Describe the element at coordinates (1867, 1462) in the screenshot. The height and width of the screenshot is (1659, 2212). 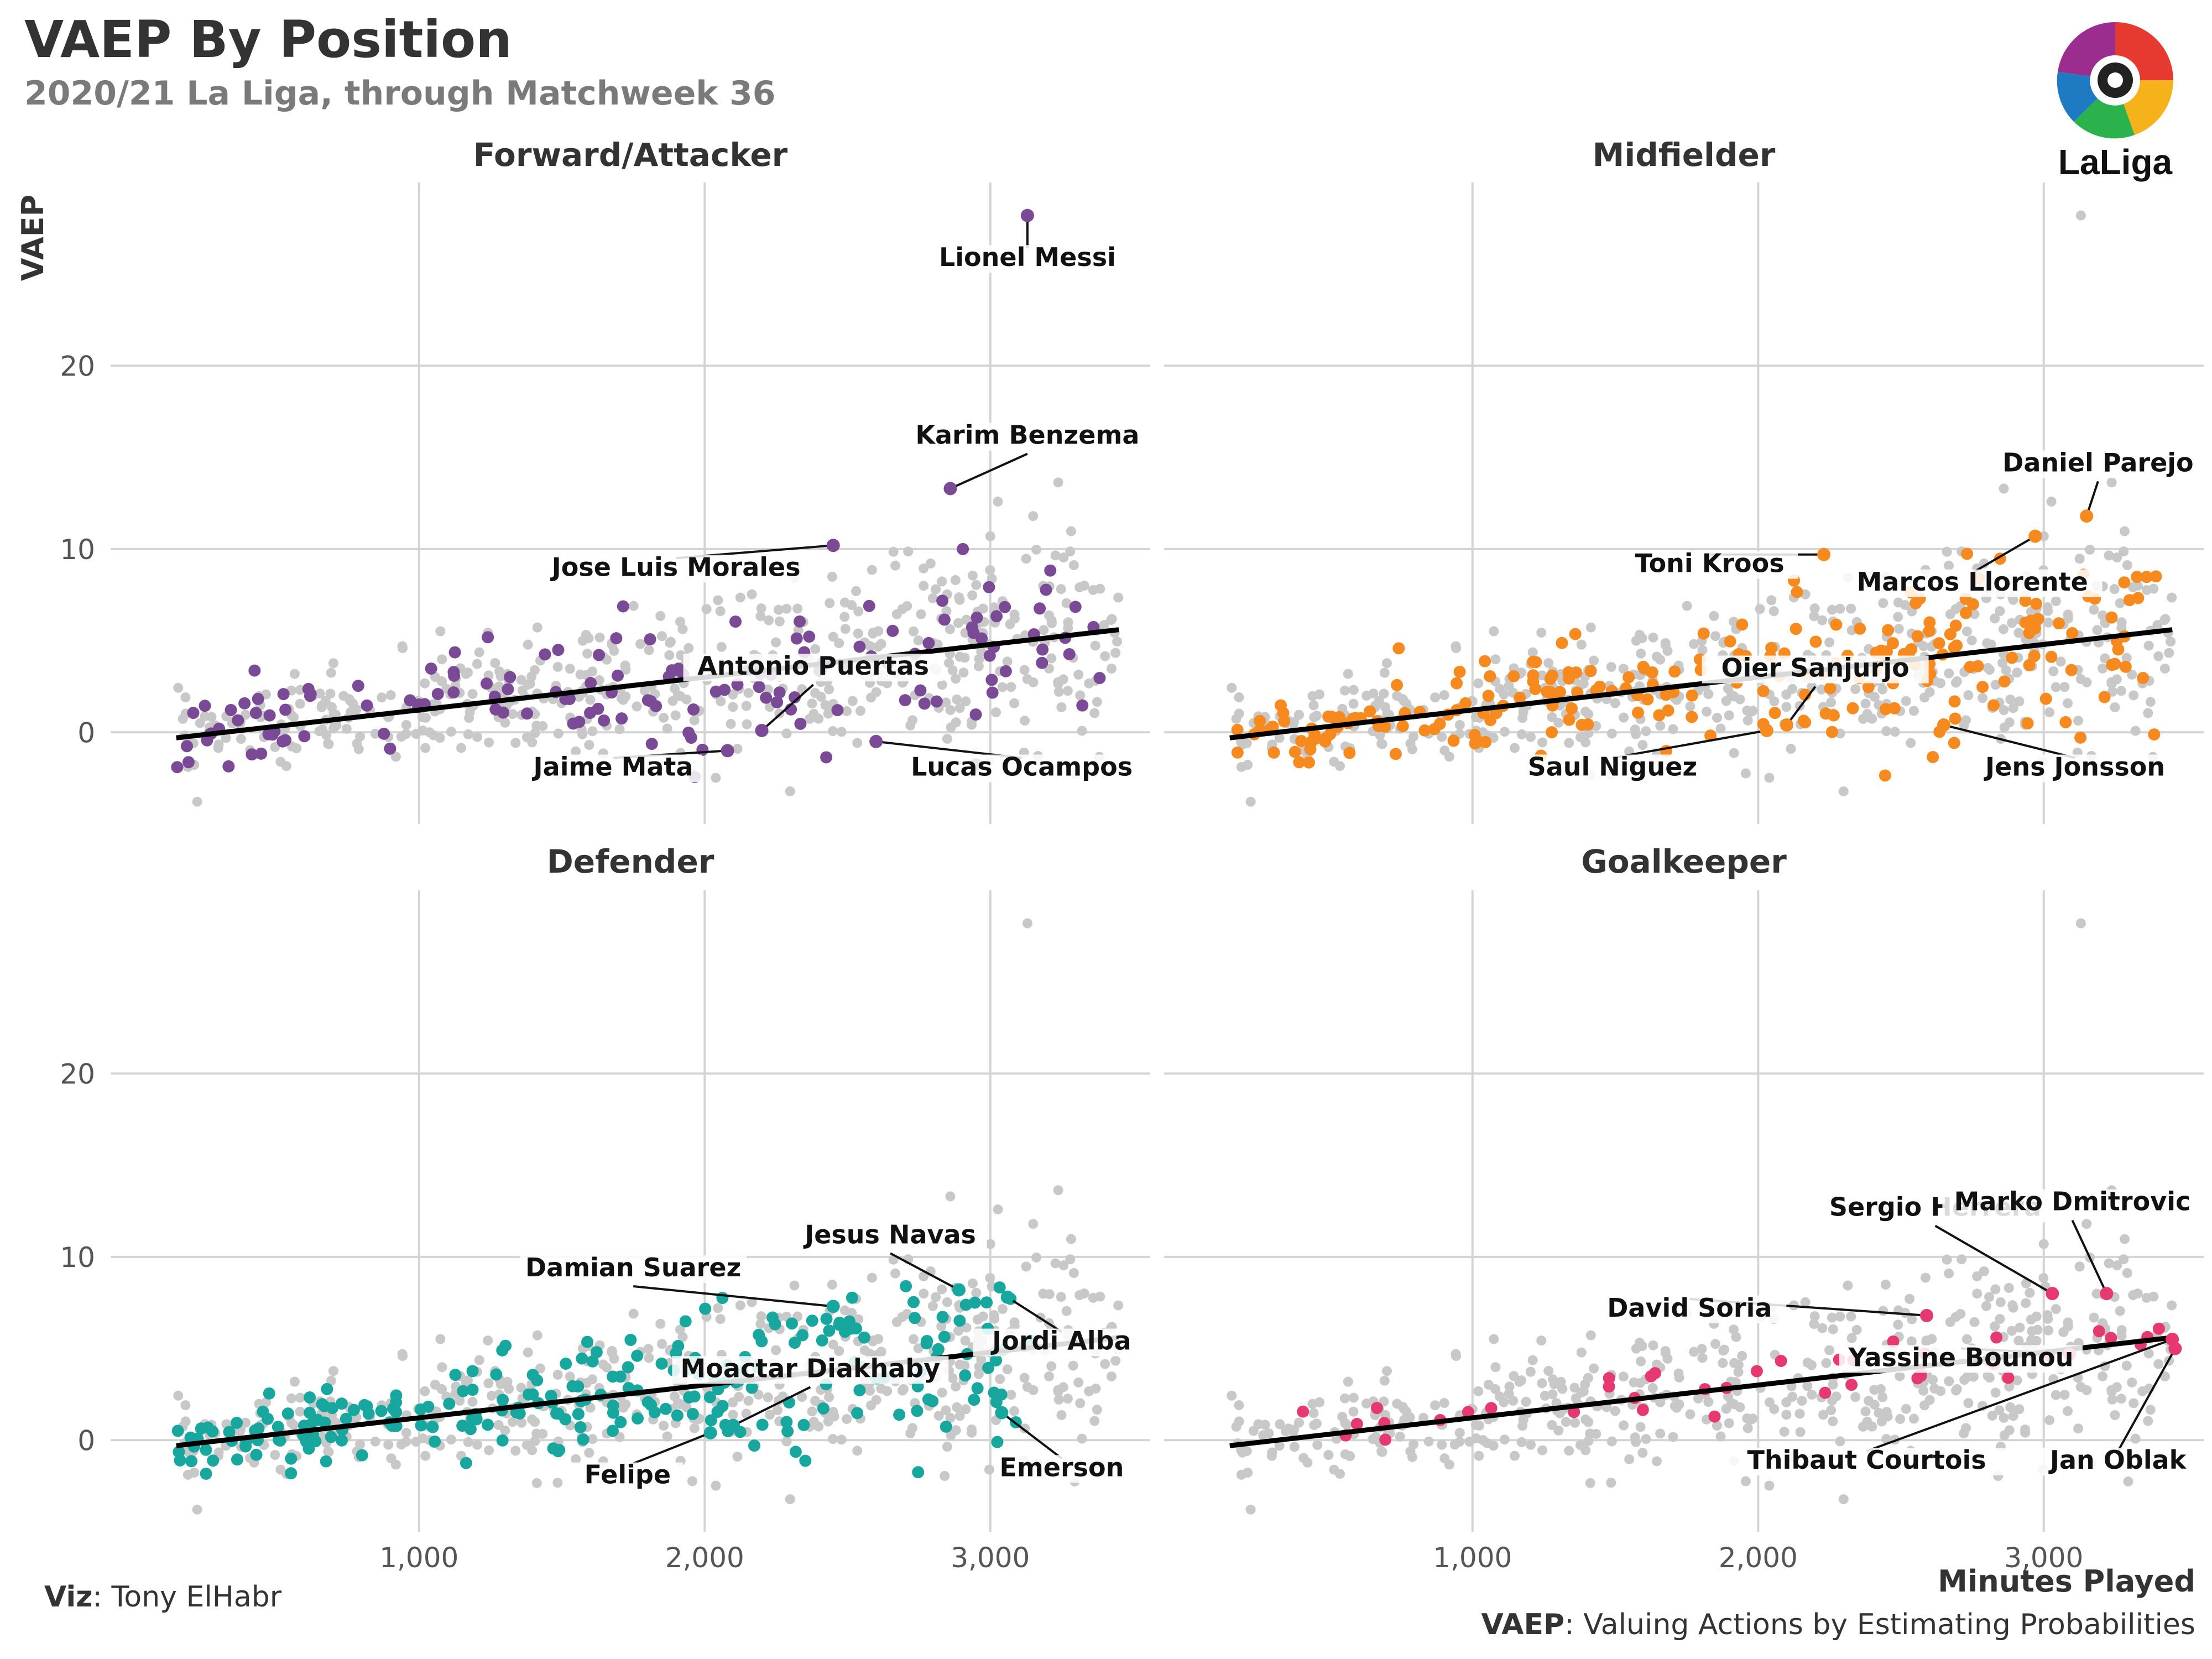
I see `label-background` at that location.